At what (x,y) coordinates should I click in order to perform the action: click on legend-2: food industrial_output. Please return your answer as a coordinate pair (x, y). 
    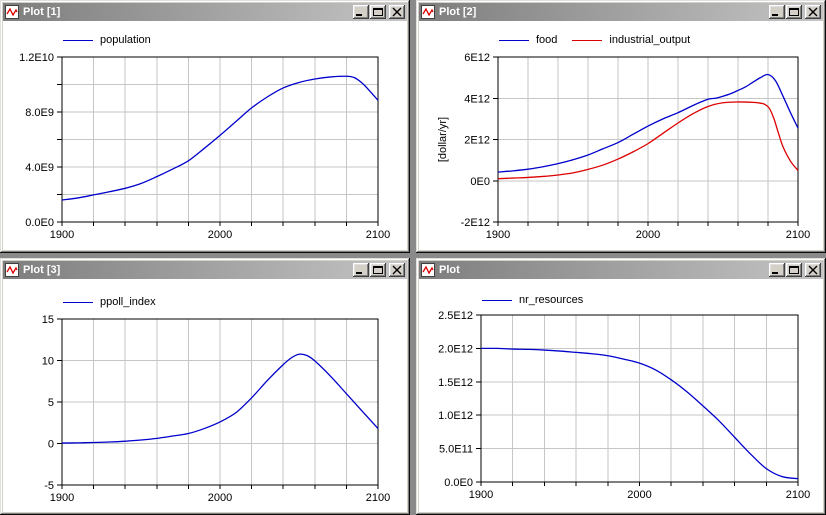
    Looking at the image, I should click on (594, 40).